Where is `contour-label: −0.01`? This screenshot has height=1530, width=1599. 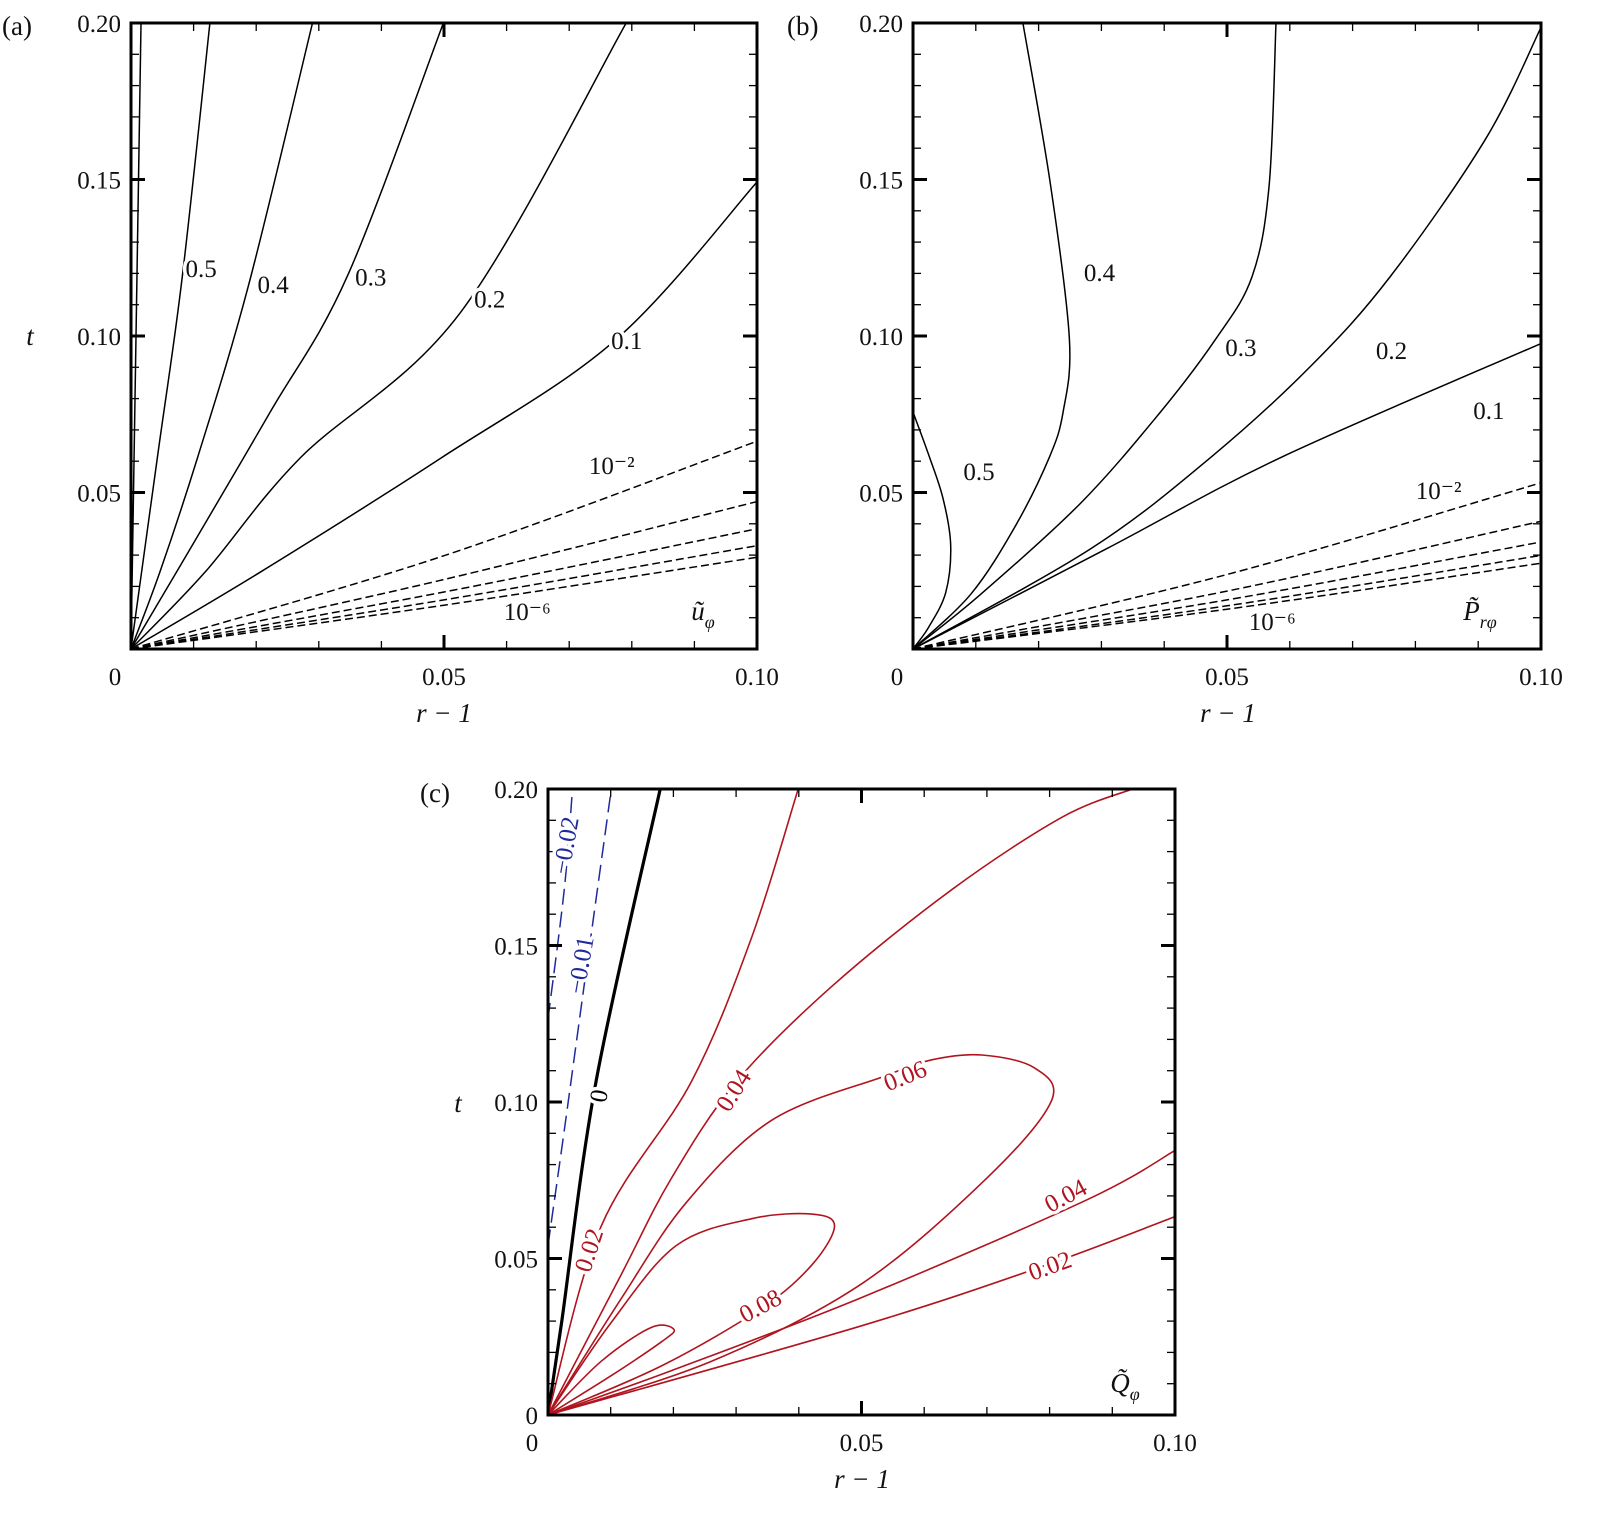
contour-label: −0.01 is located at coordinates (581, 965).